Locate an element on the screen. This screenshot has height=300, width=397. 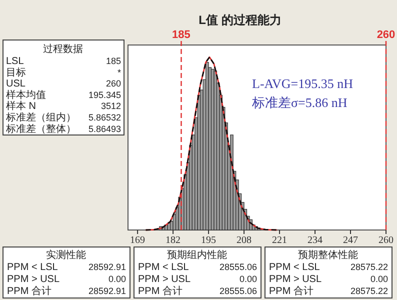
ref-line-label: 185 is located at coordinates (181, 35).